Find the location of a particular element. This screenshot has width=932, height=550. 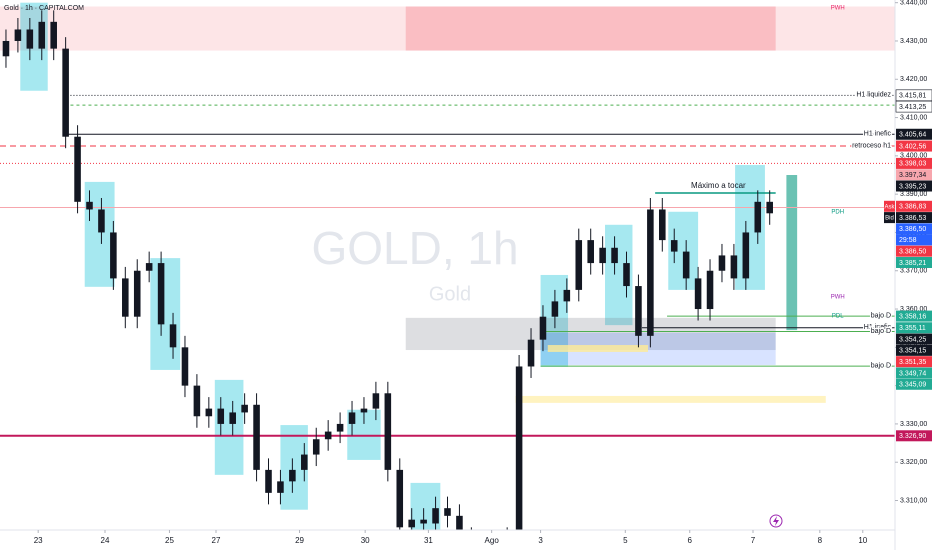

watermark: GOLD, 1h is located at coordinates (414, 248).